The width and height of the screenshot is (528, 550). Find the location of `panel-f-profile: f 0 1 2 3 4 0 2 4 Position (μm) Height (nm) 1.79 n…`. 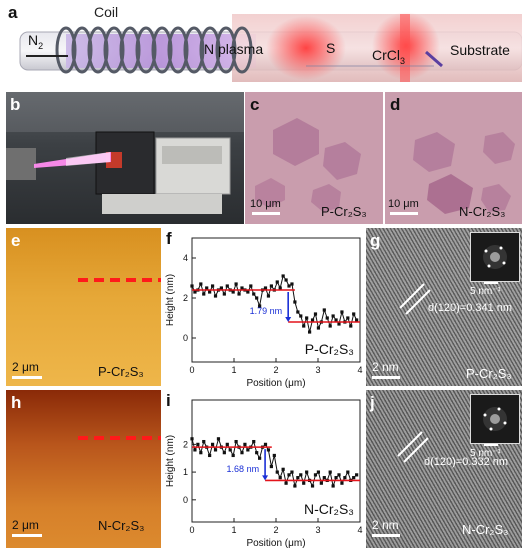

panel-f-profile: f 0 1 2 3 4 0 2 4 Position (μm) Height (nm) 1.79 n… is located at coordinates (264, 309).